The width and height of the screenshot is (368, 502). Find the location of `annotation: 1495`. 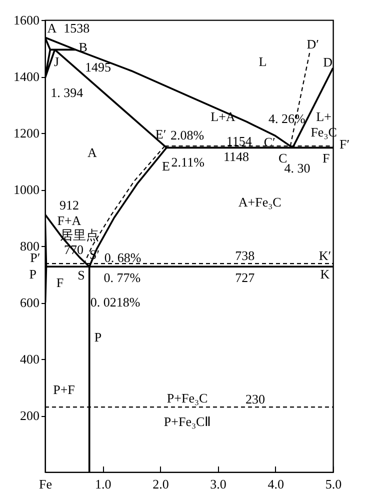

annotation: 1495 is located at coordinates (97, 66).